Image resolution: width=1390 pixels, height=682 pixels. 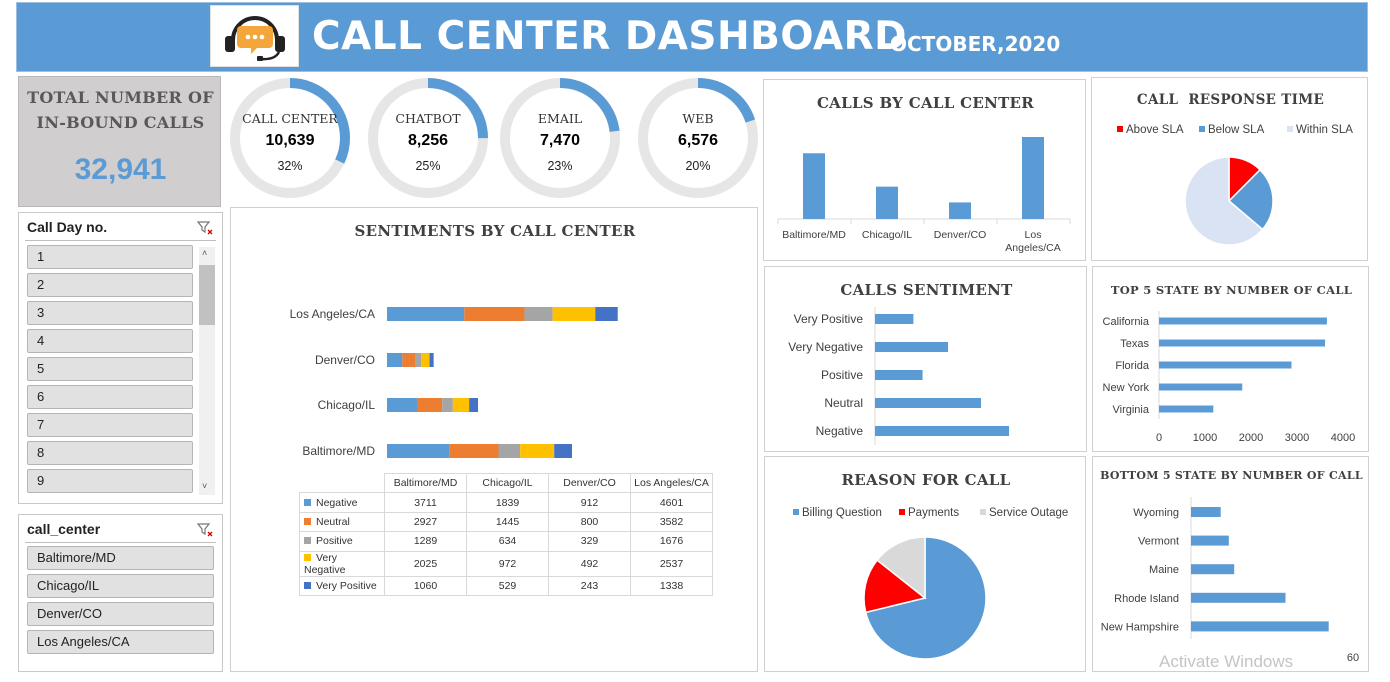 I want to click on pie-slice-payments, so click(x=895, y=586).